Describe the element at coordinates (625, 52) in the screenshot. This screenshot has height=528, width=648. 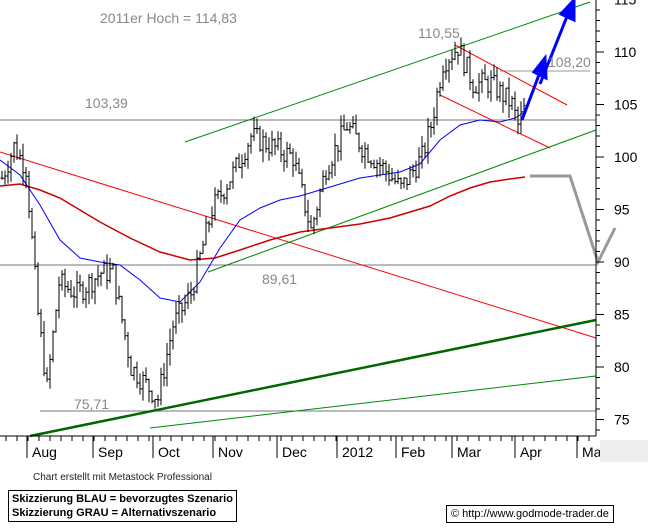
I see `y-tick-label: 110` at that location.